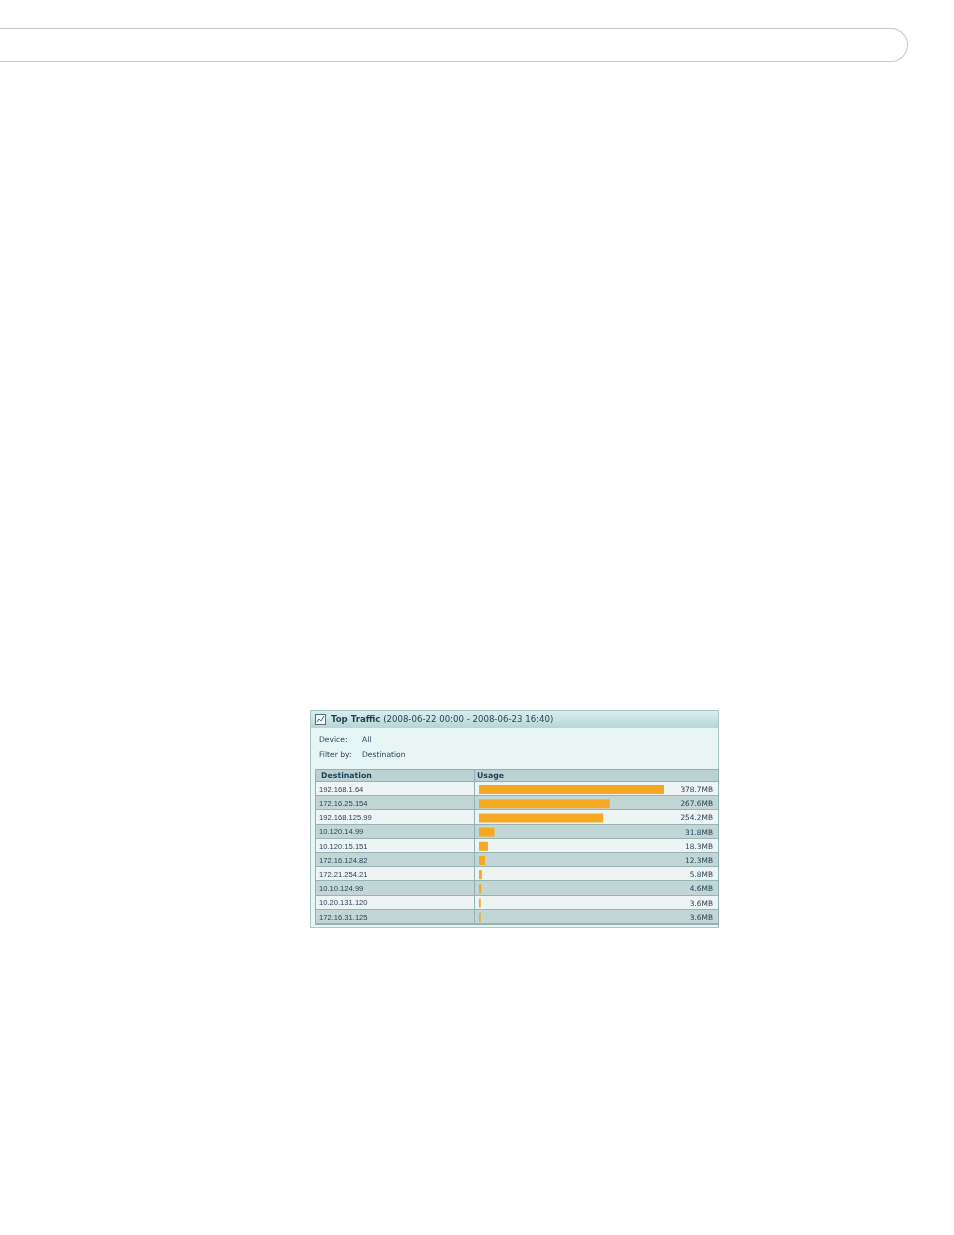  Describe the element at coordinates (468, 719) in the screenshot. I see `chart-subtitle: (2008-06-22 00:00 - 2008-06-23 16:40)` at that location.